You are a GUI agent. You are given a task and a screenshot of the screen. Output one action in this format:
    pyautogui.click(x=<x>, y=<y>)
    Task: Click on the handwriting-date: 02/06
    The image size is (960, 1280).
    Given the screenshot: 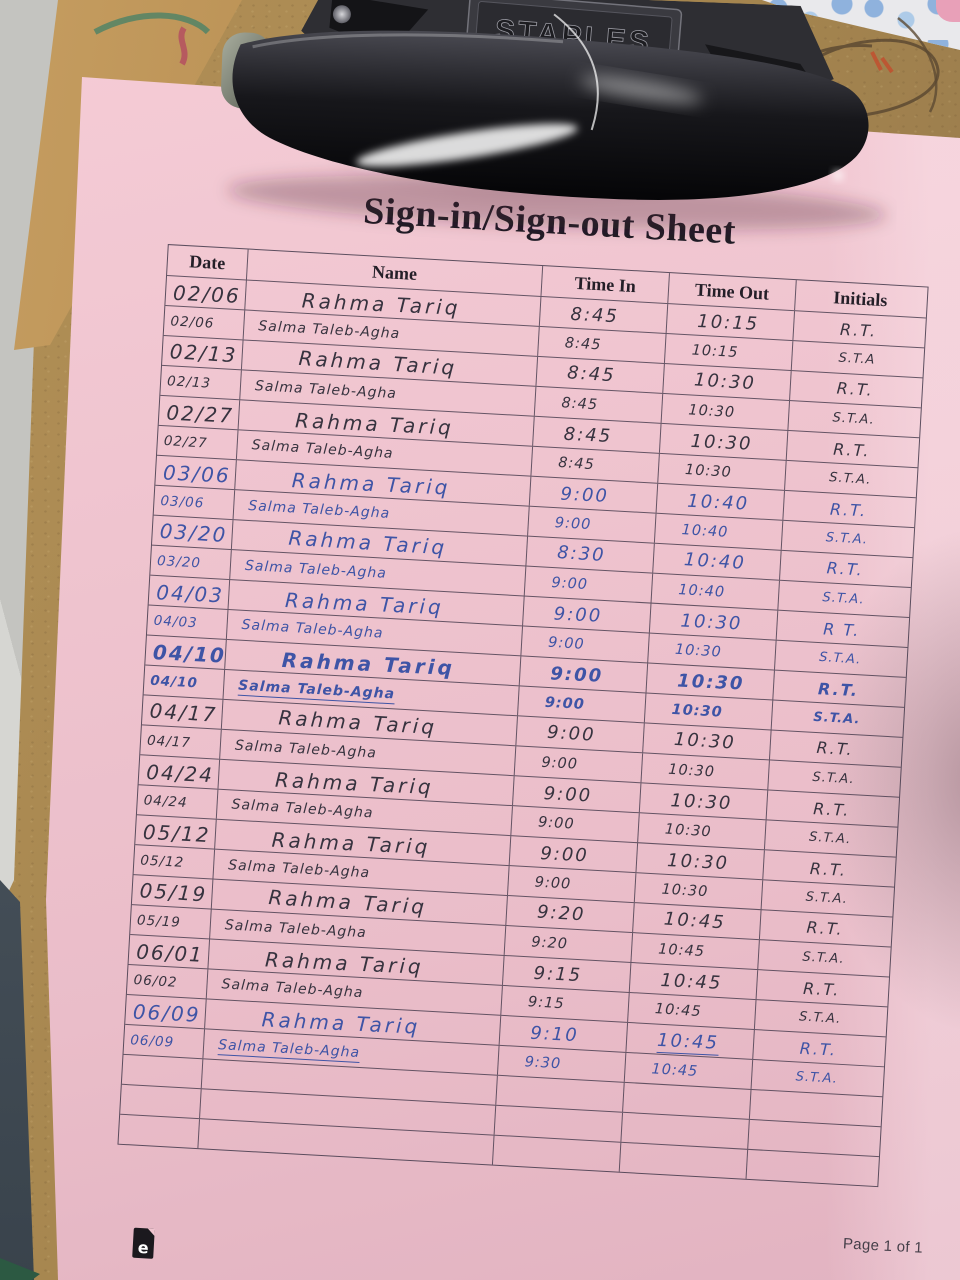 What is the action you would take?
    pyautogui.click(x=192, y=322)
    